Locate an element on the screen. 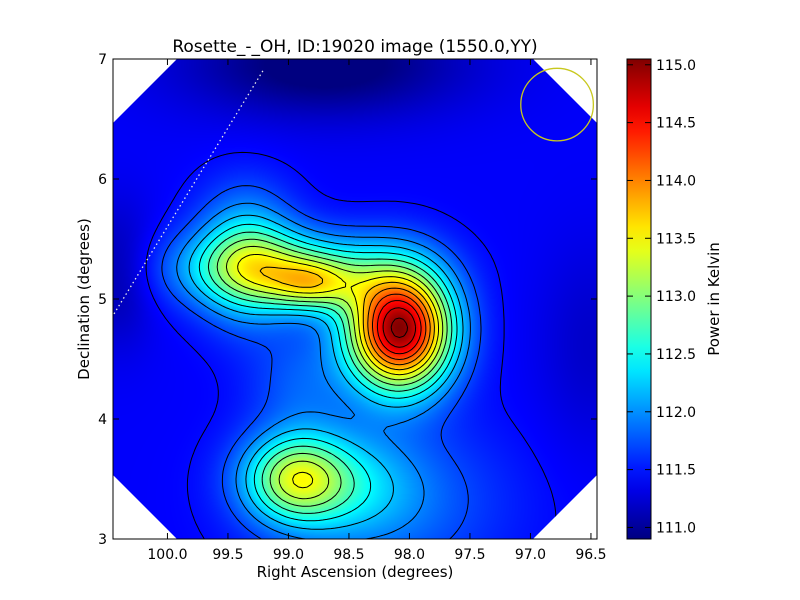 Image resolution: width=800 pixels, height=600 pixels. chart-title: Rosette_-_OH, ID:19020 image (1550.0,YY) is located at coordinates (354, 47).